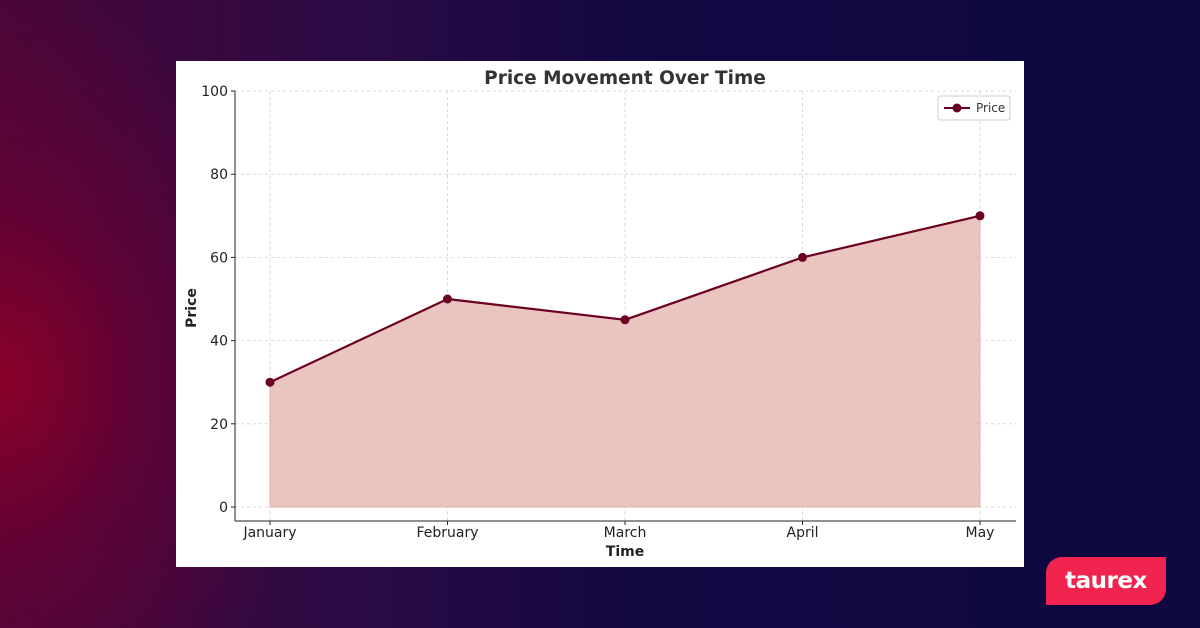  I want to click on legend-marker, so click(957, 108).